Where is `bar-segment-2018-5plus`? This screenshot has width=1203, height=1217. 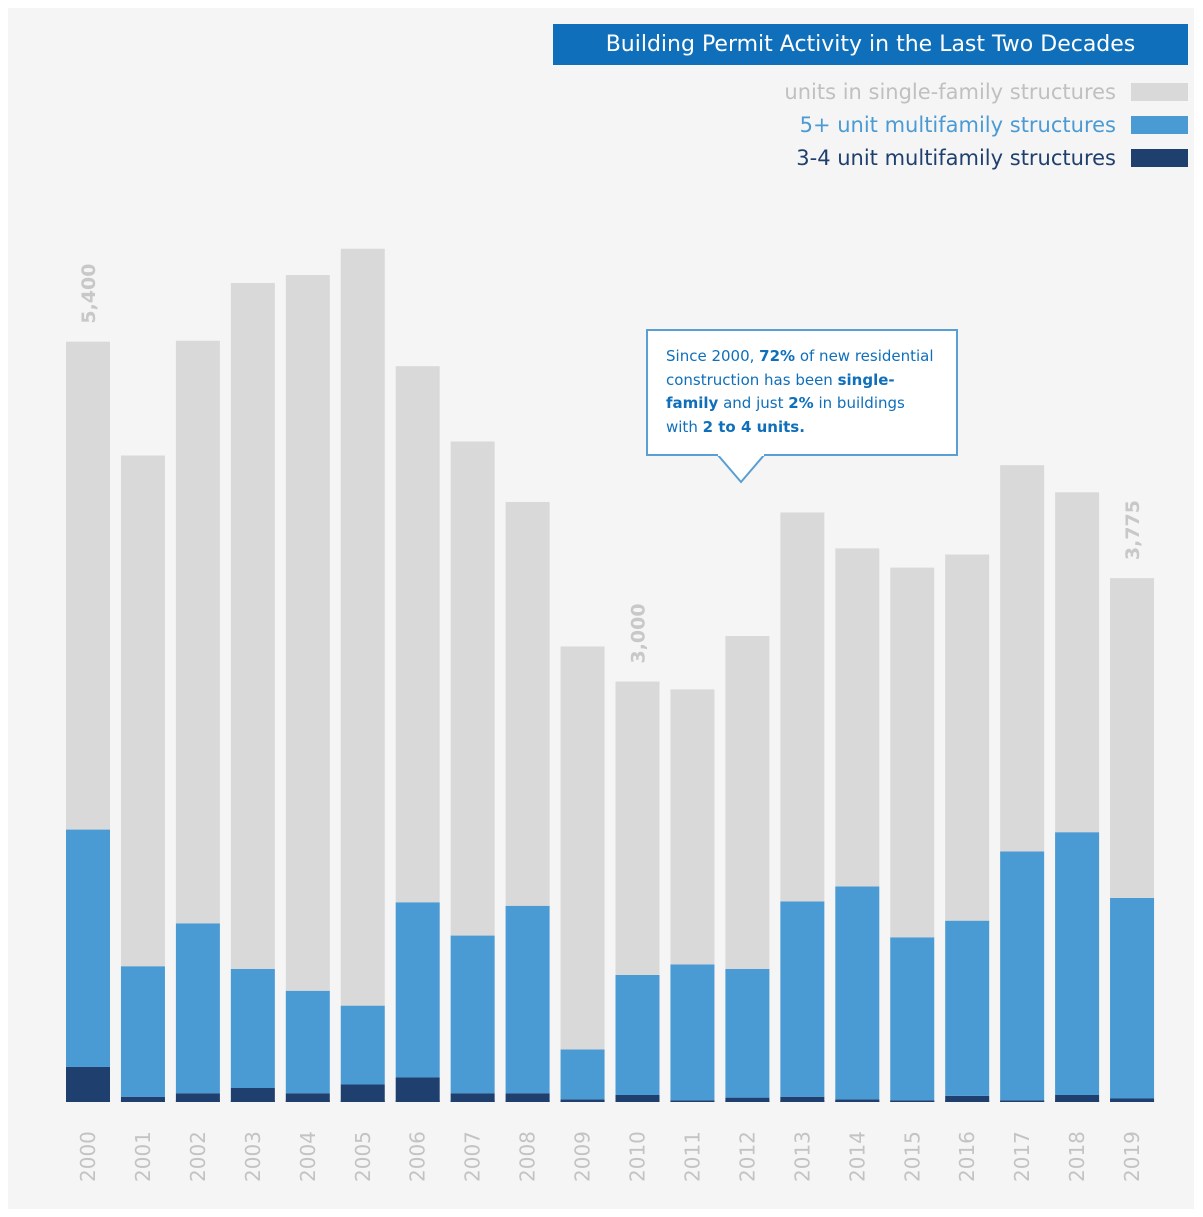
bar-segment-2018-5plus is located at coordinates (1077, 963).